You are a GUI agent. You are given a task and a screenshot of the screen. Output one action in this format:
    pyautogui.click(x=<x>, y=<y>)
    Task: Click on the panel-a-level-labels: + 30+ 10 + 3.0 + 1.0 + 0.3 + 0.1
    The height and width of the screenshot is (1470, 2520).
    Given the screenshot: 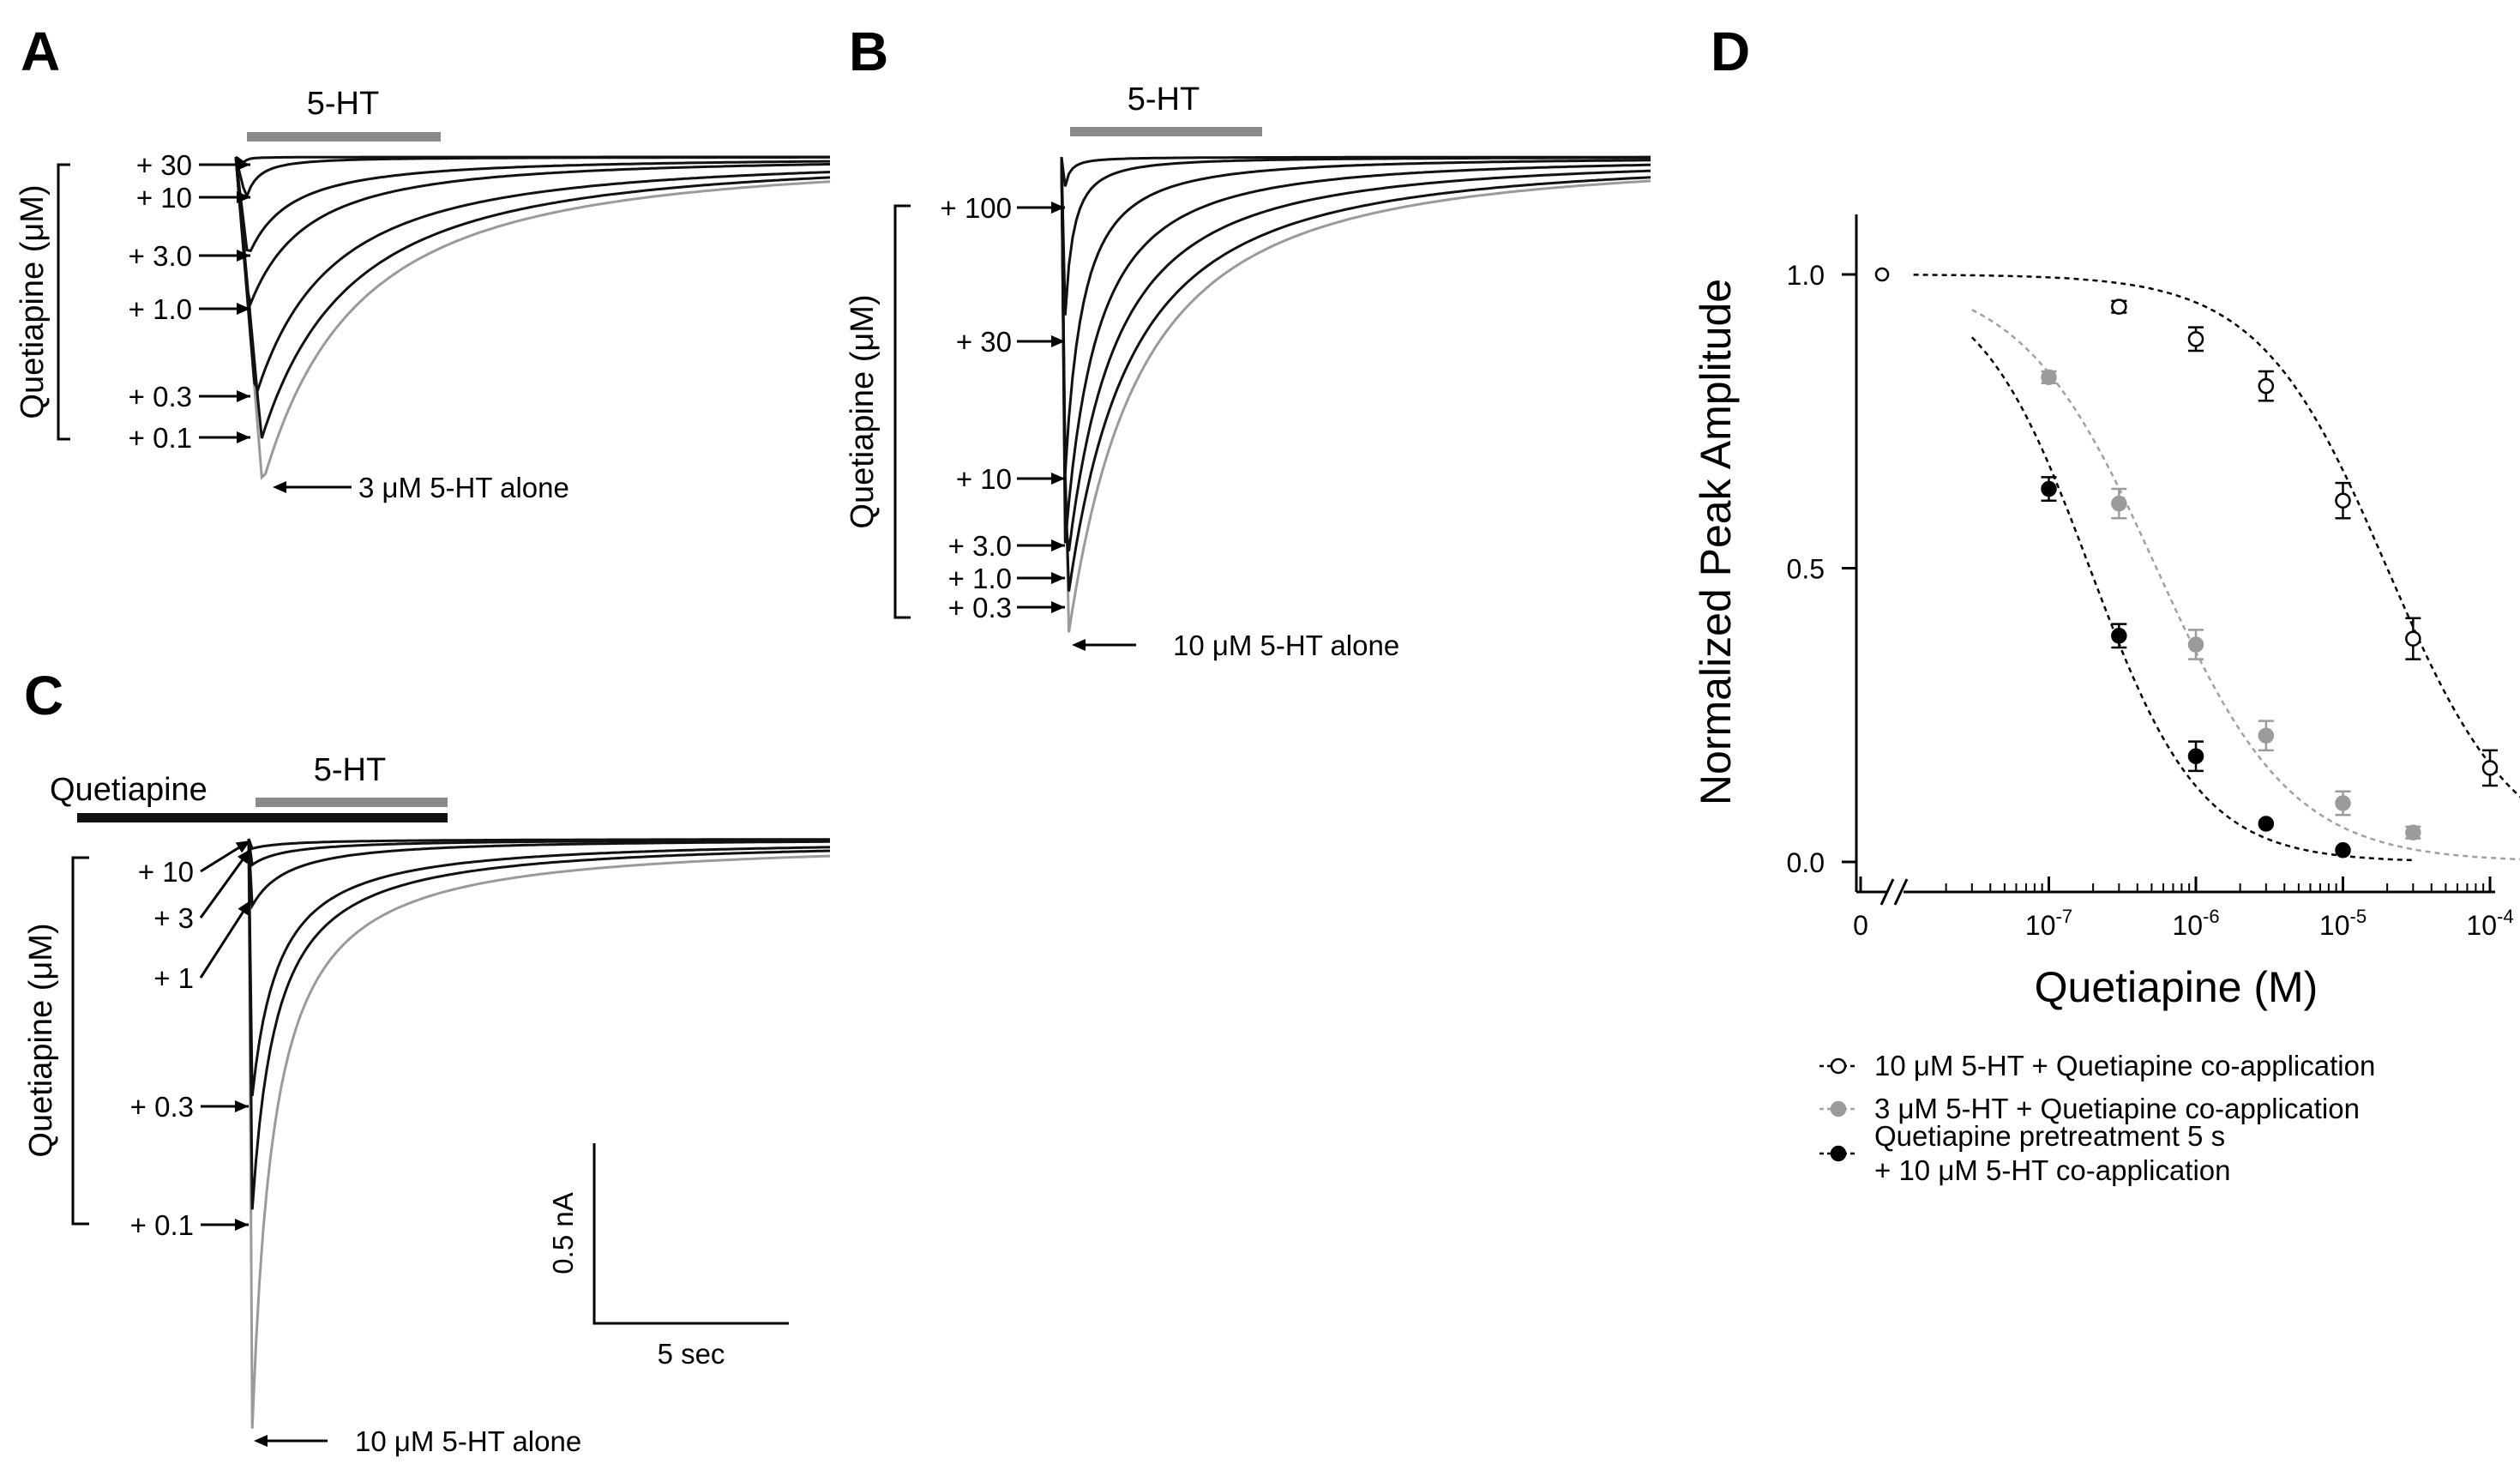 What is the action you would take?
    pyautogui.click(x=189, y=301)
    